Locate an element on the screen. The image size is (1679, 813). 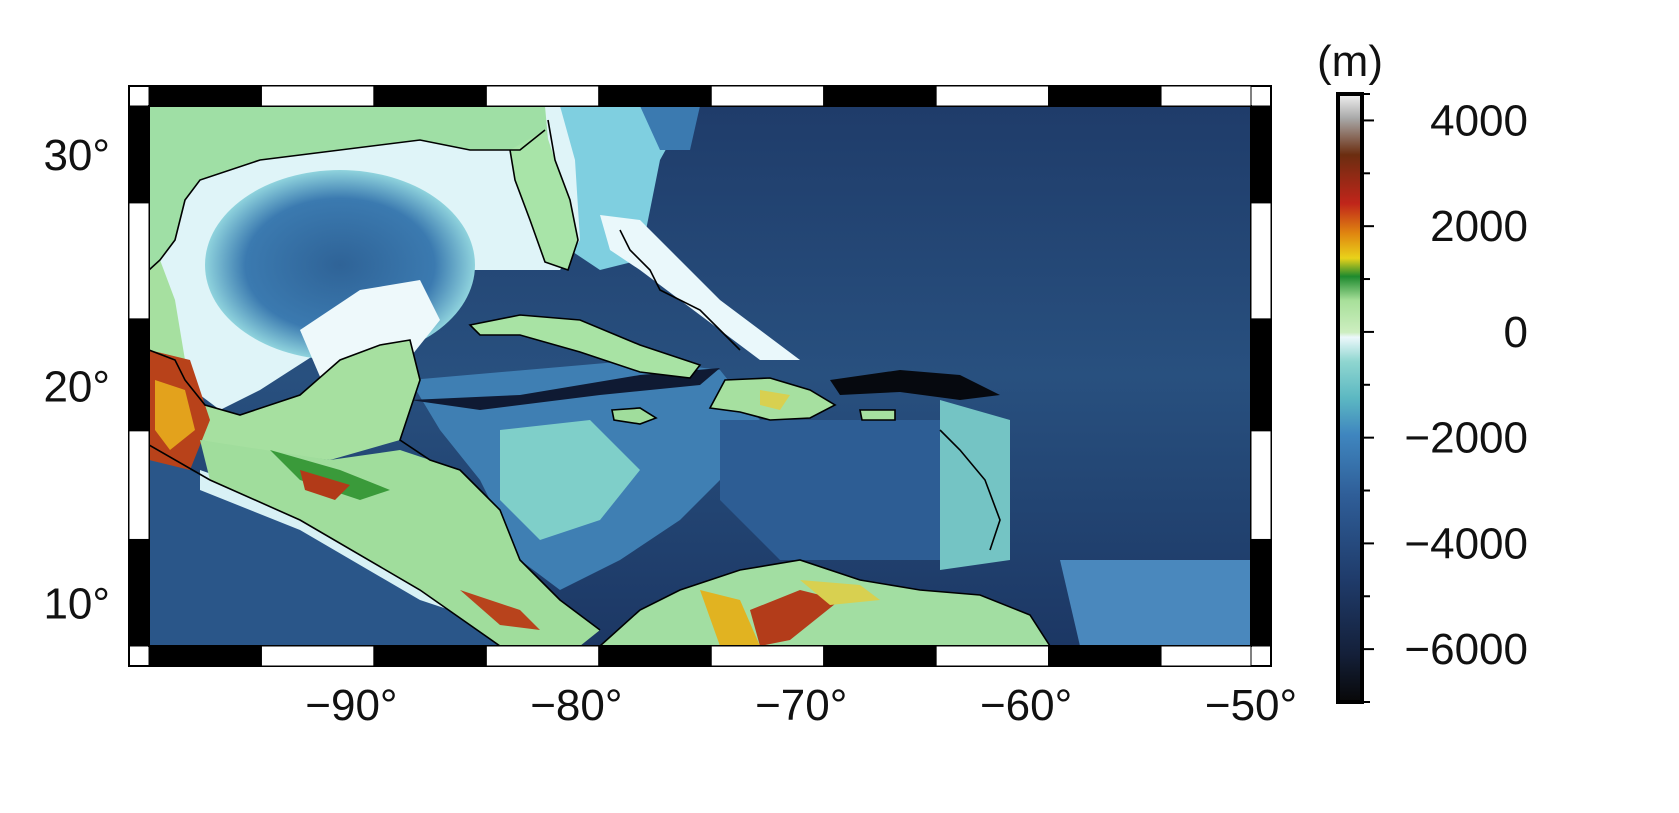
florida-shelf is located at coordinates (625, 188).